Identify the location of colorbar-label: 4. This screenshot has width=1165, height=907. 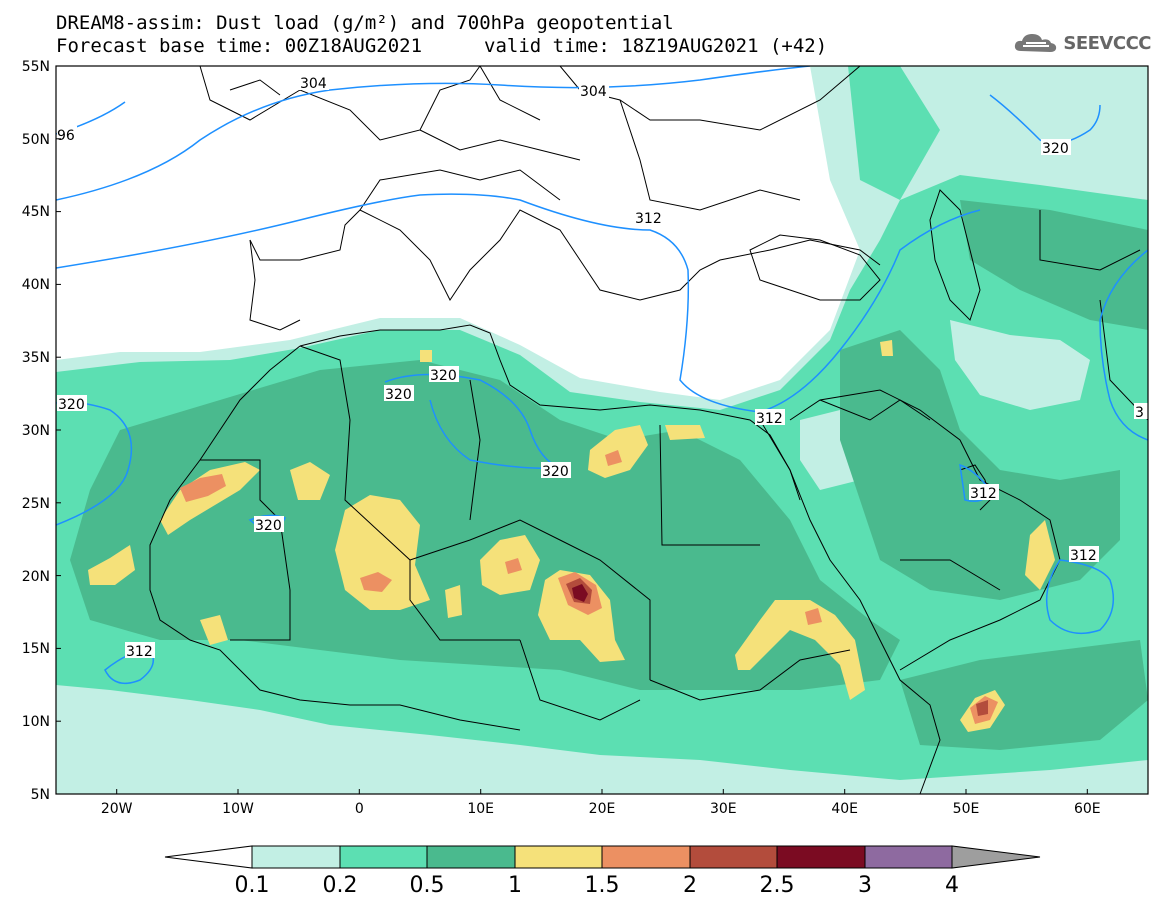
(952, 885).